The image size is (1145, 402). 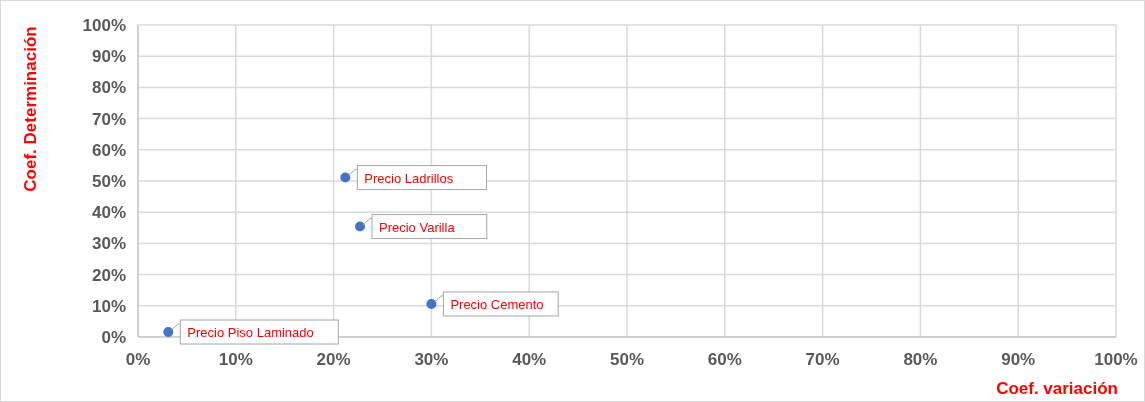 What do you see at coordinates (529, 360) in the screenshot?
I see `x-tick-label: 40%` at bounding box center [529, 360].